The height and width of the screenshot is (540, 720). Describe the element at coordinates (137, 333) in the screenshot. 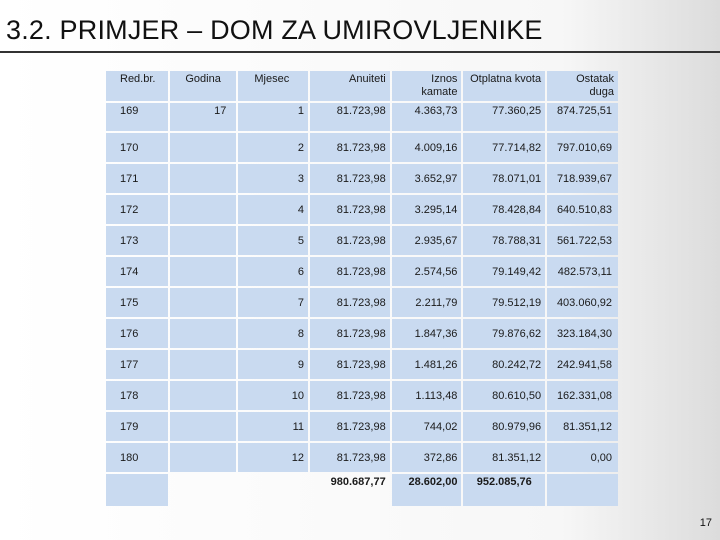

I see `cell-red-br: 176` at that location.